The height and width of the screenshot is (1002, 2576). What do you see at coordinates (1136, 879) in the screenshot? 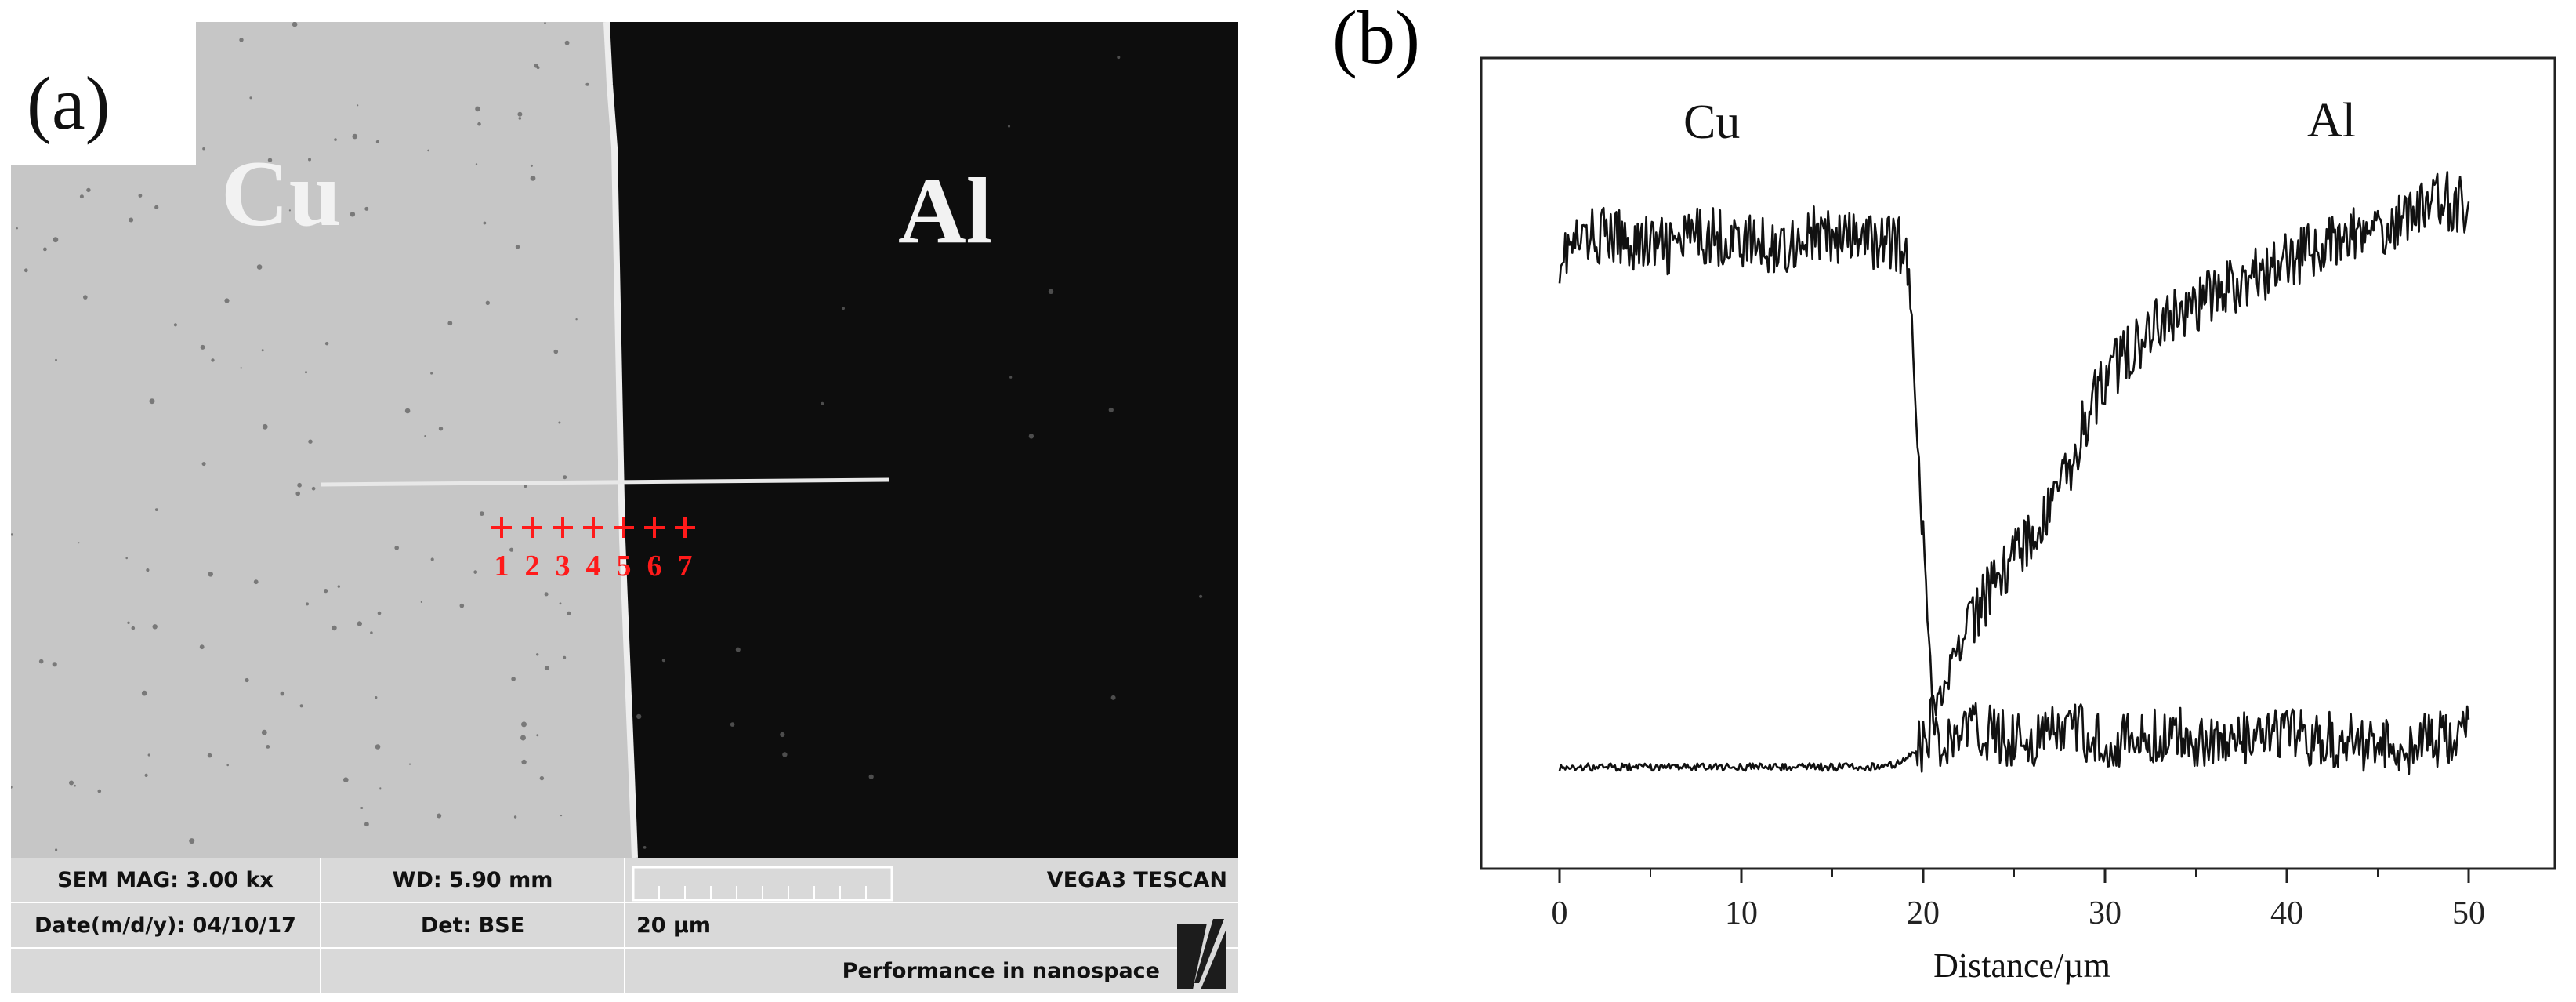
I see `brand-text: VEGA3 TESCAN` at bounding box center [1136, 879].